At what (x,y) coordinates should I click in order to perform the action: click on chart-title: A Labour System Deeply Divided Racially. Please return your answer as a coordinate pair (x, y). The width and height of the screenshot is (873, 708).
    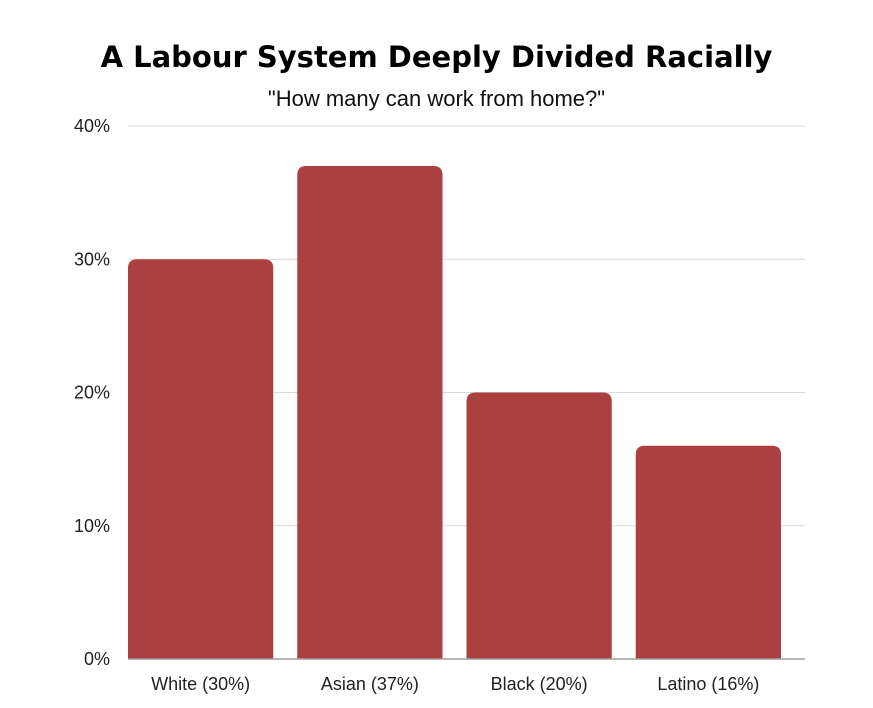
    Looking at the image, I should click on (436, 57).